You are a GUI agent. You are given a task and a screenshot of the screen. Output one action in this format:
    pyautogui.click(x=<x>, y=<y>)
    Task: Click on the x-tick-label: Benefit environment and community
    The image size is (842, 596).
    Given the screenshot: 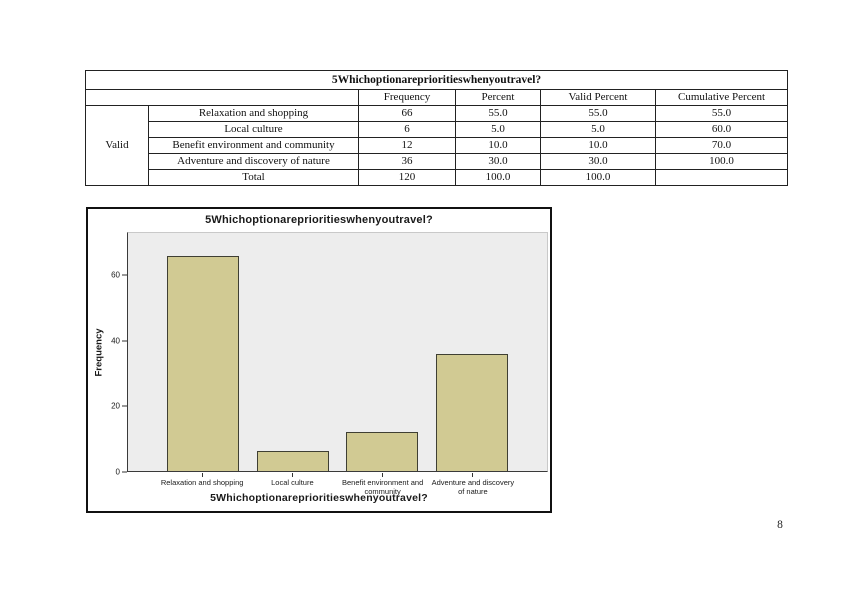 What is the action you would take?
    pyautogui.click(x=382, y=487)
    